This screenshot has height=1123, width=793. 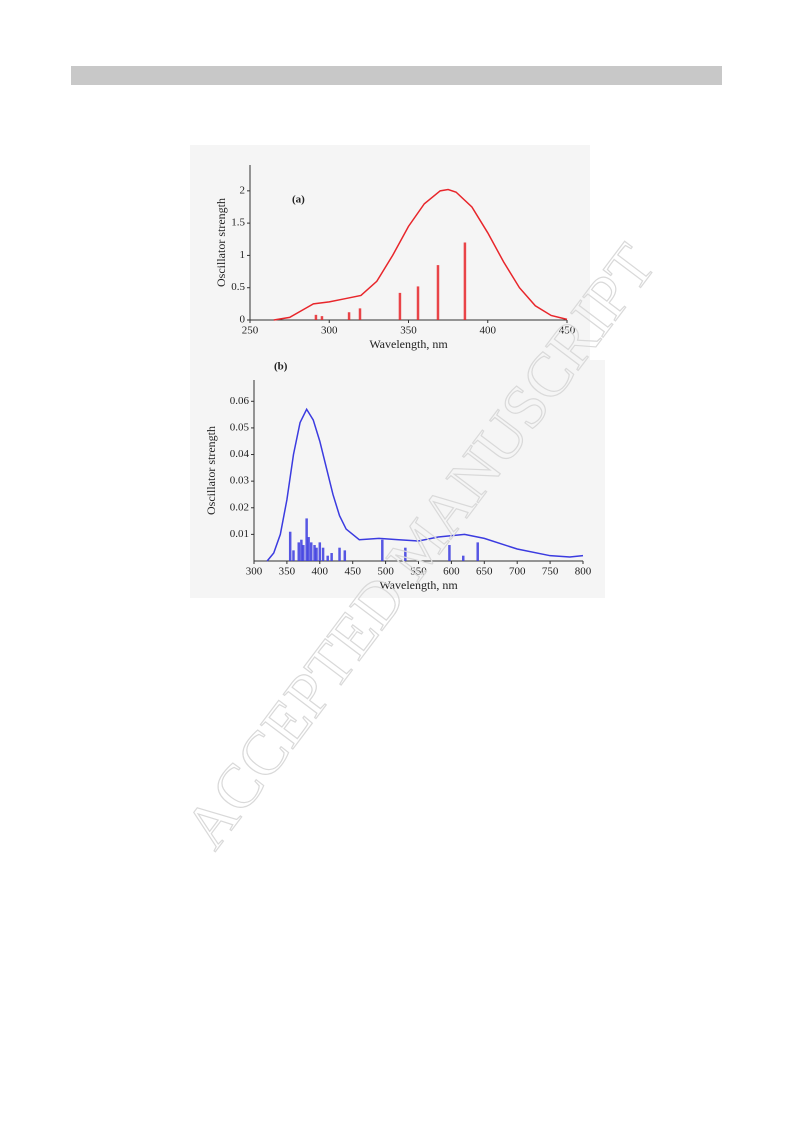 What do you see at coordinates (243, 255) in the screenshot?
I see `y-tick-label: 1` at bounding box center [243, 255].